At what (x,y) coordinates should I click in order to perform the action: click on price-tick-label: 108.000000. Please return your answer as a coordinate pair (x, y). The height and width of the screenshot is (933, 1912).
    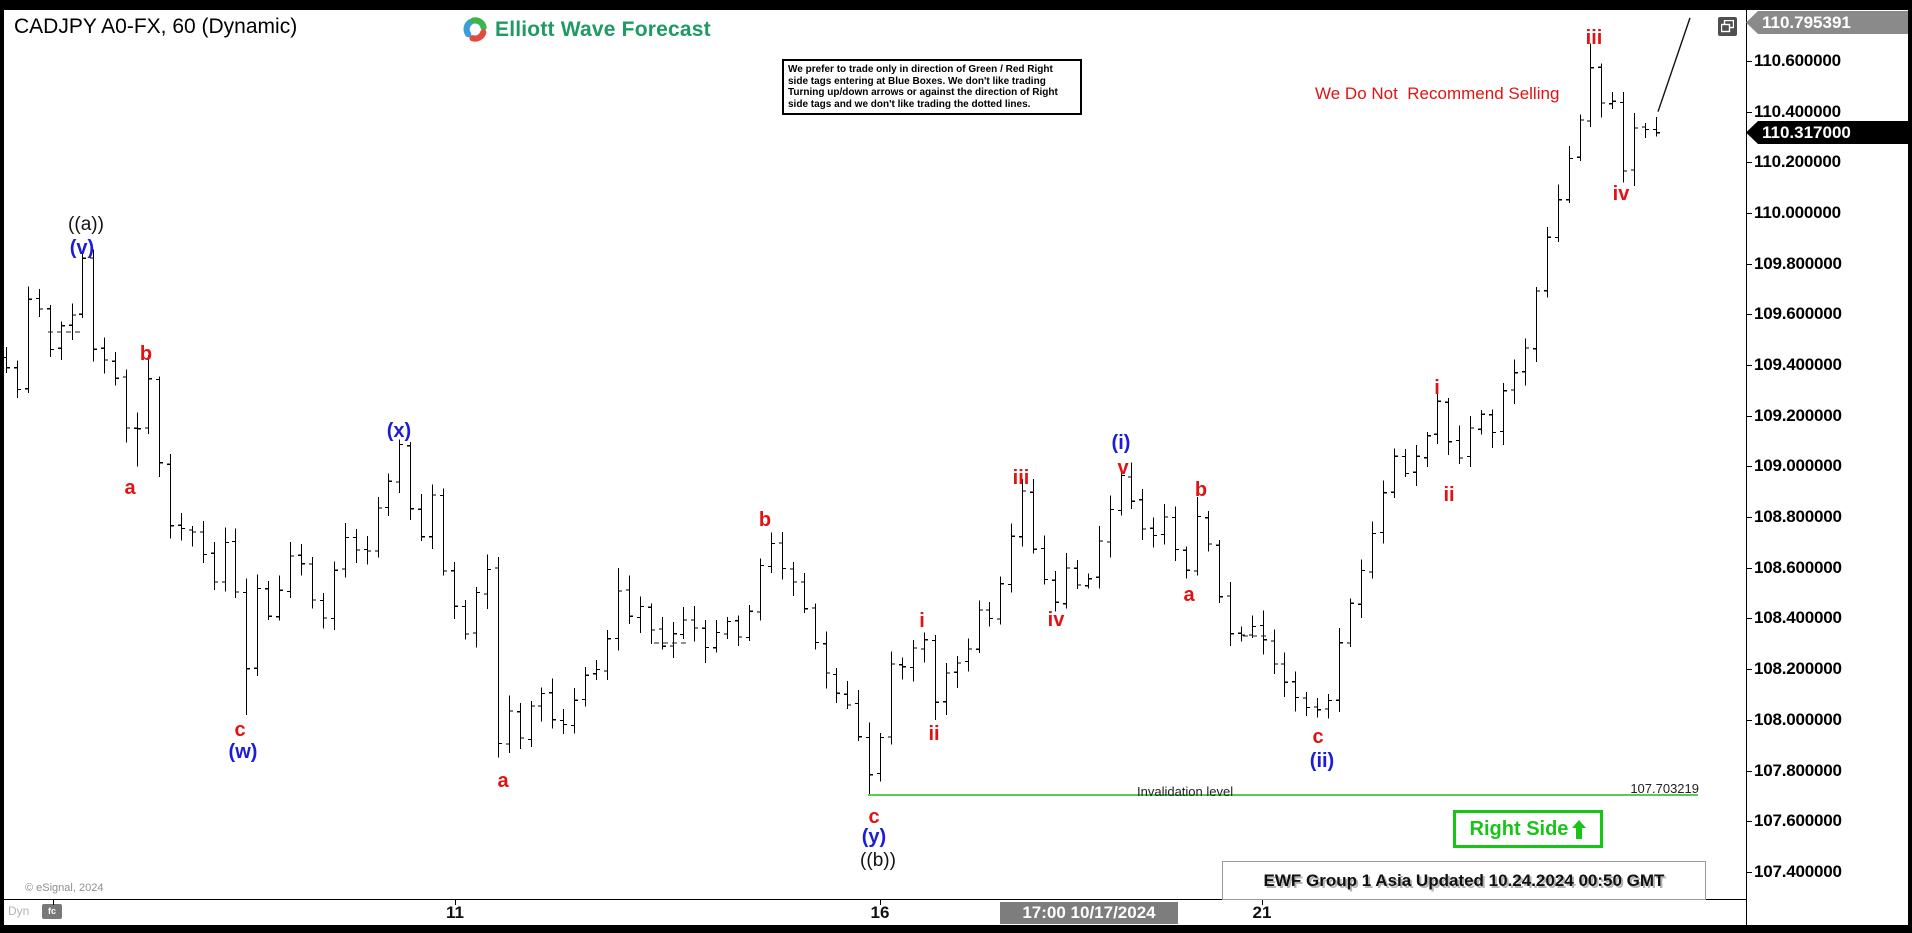
    Looking at the image, I should click on (1798, 719).